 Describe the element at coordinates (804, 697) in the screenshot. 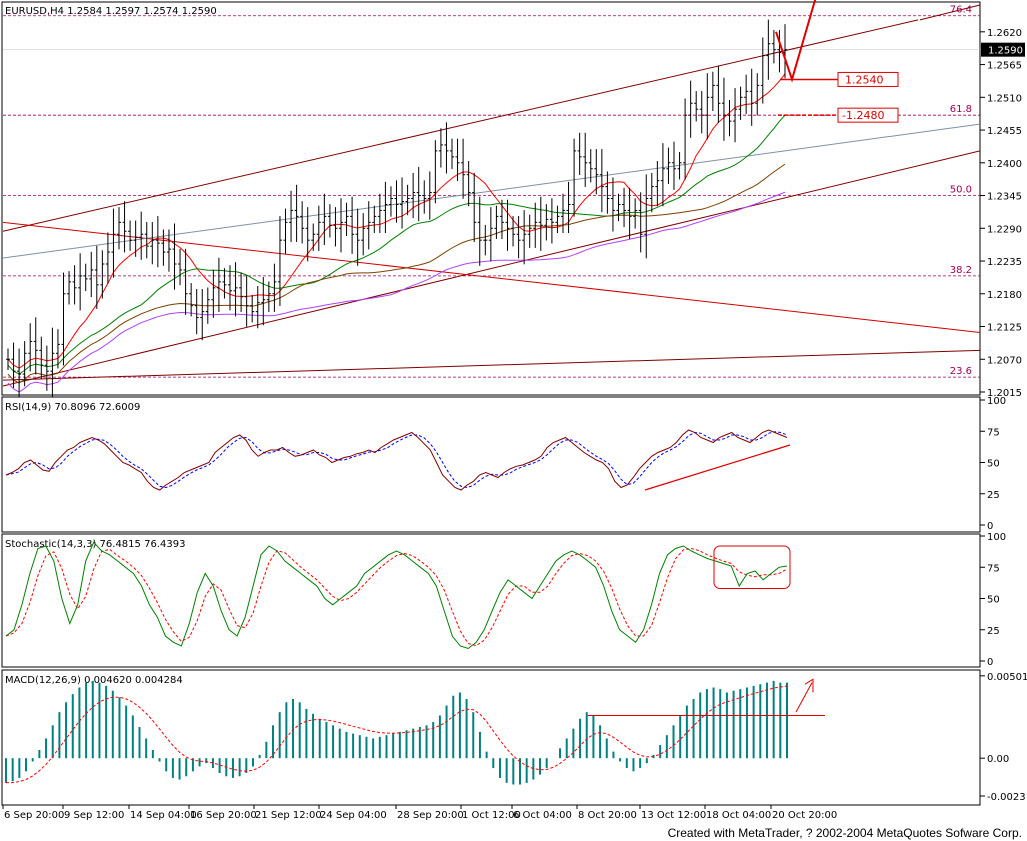

I see `macd-up-arrow` at that location.